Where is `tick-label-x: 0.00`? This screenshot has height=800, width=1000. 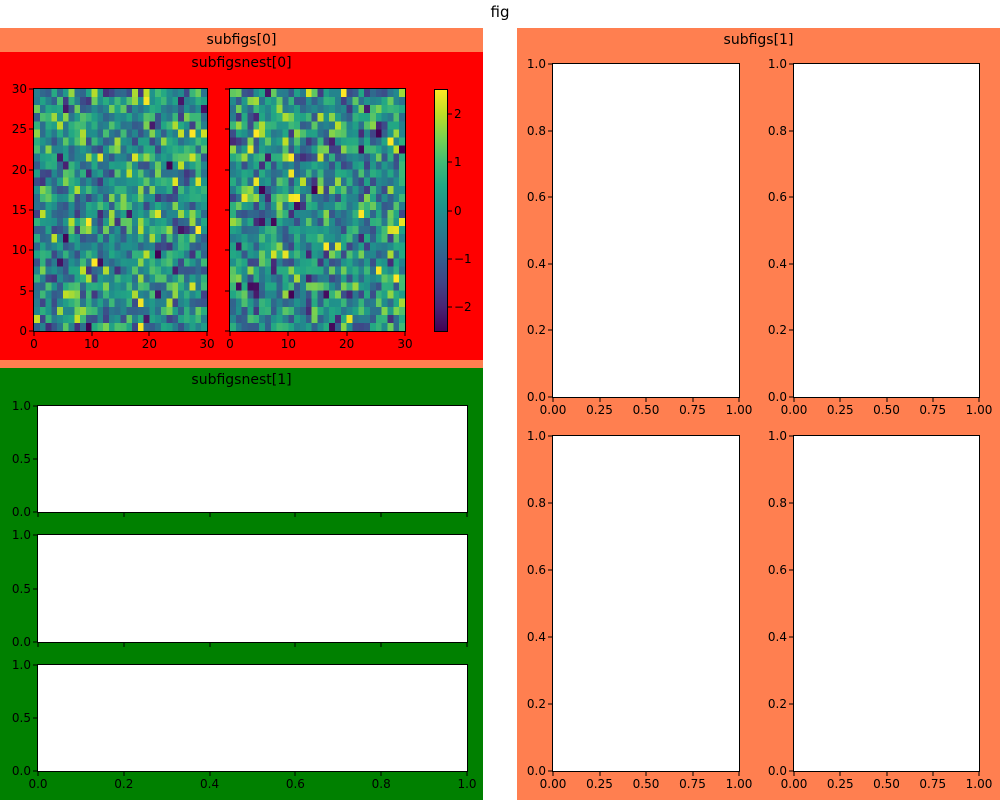
tick-label-x: 0.00 is located at coordinates (794, 410).